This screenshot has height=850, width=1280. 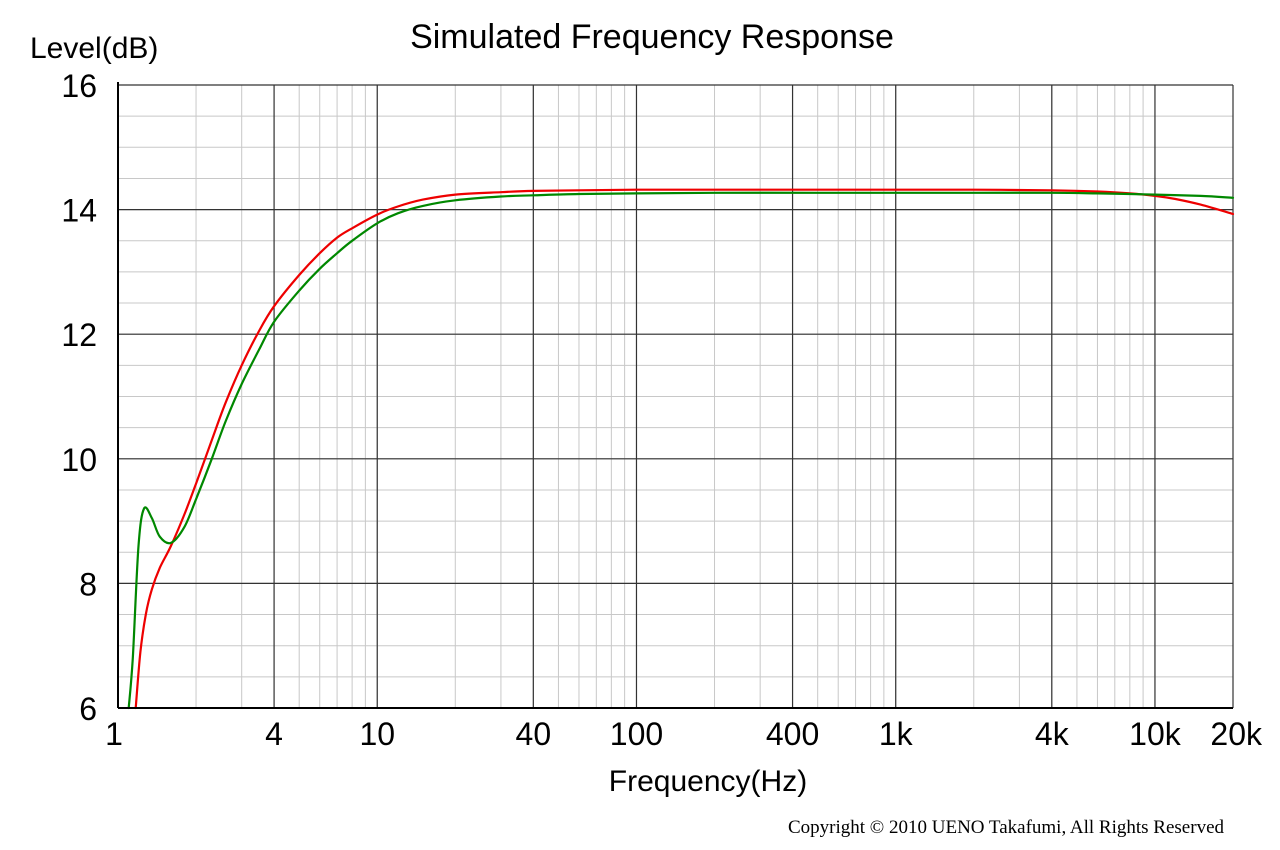 What do you see at coordinates (708, 781) in the screenshot?
I see `x-axis-label: Frequency(Hz)` at bounding box center [708, 781].